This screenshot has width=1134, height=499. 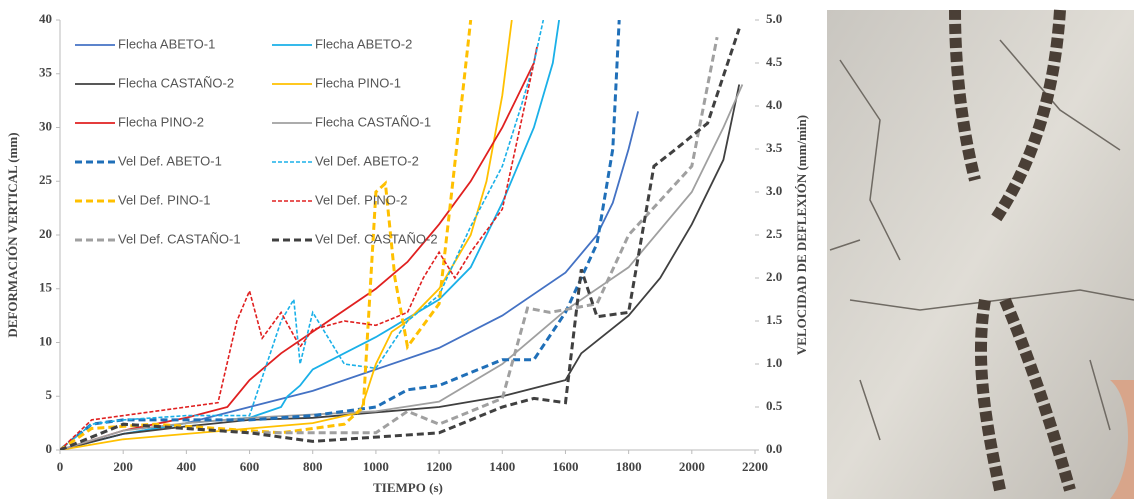 I want to click on y-axis-title: DEFORMACIÓN VERTICAL (mm), so click(x=12, y=234).